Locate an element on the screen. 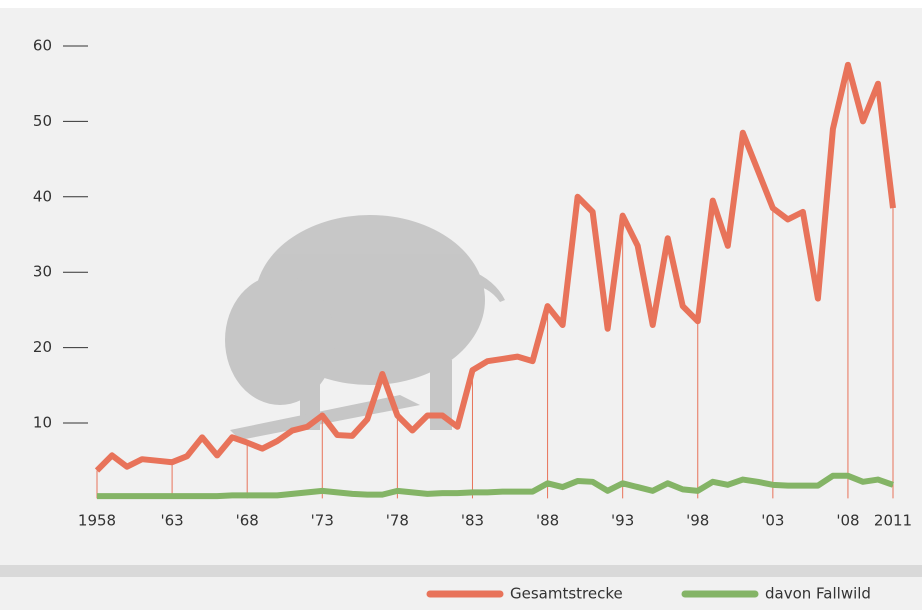 The width and height of the screenshot is (922, 610). legend-label: Gesamtstrecke is located at coordinates (566, 594).